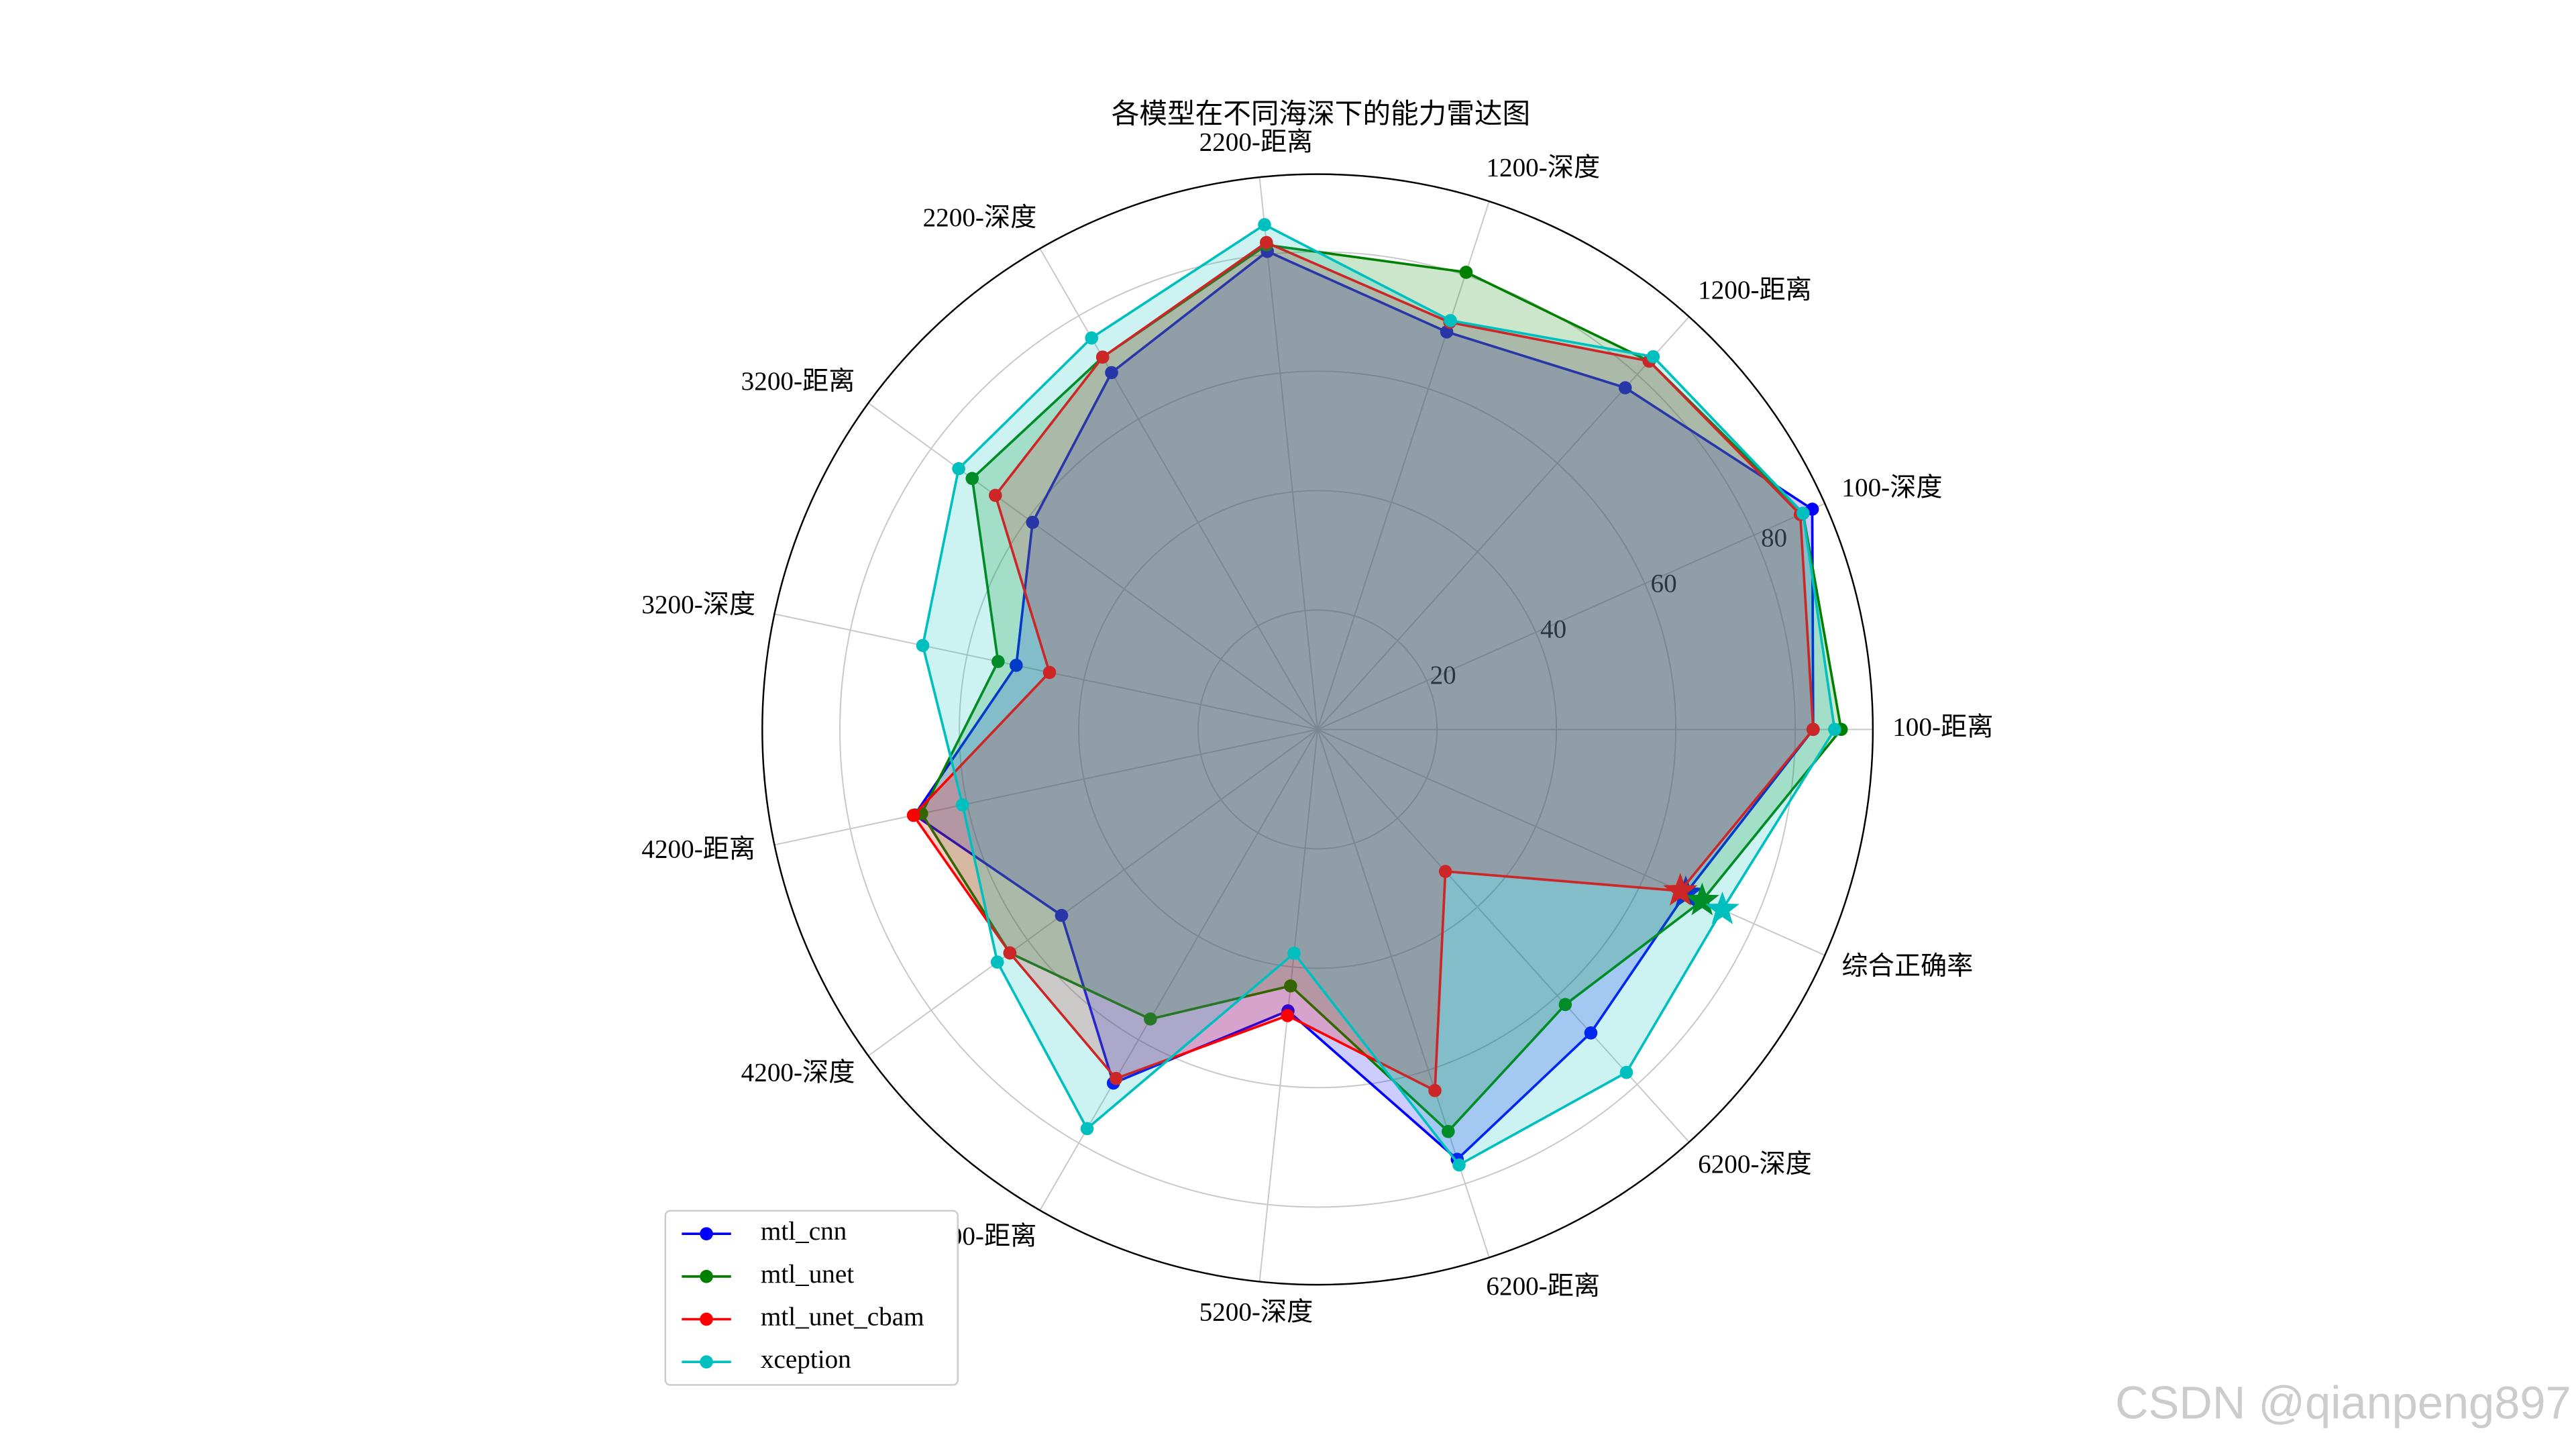  I want to click on legend-label: mtl_cnn, so click(804, 1231).